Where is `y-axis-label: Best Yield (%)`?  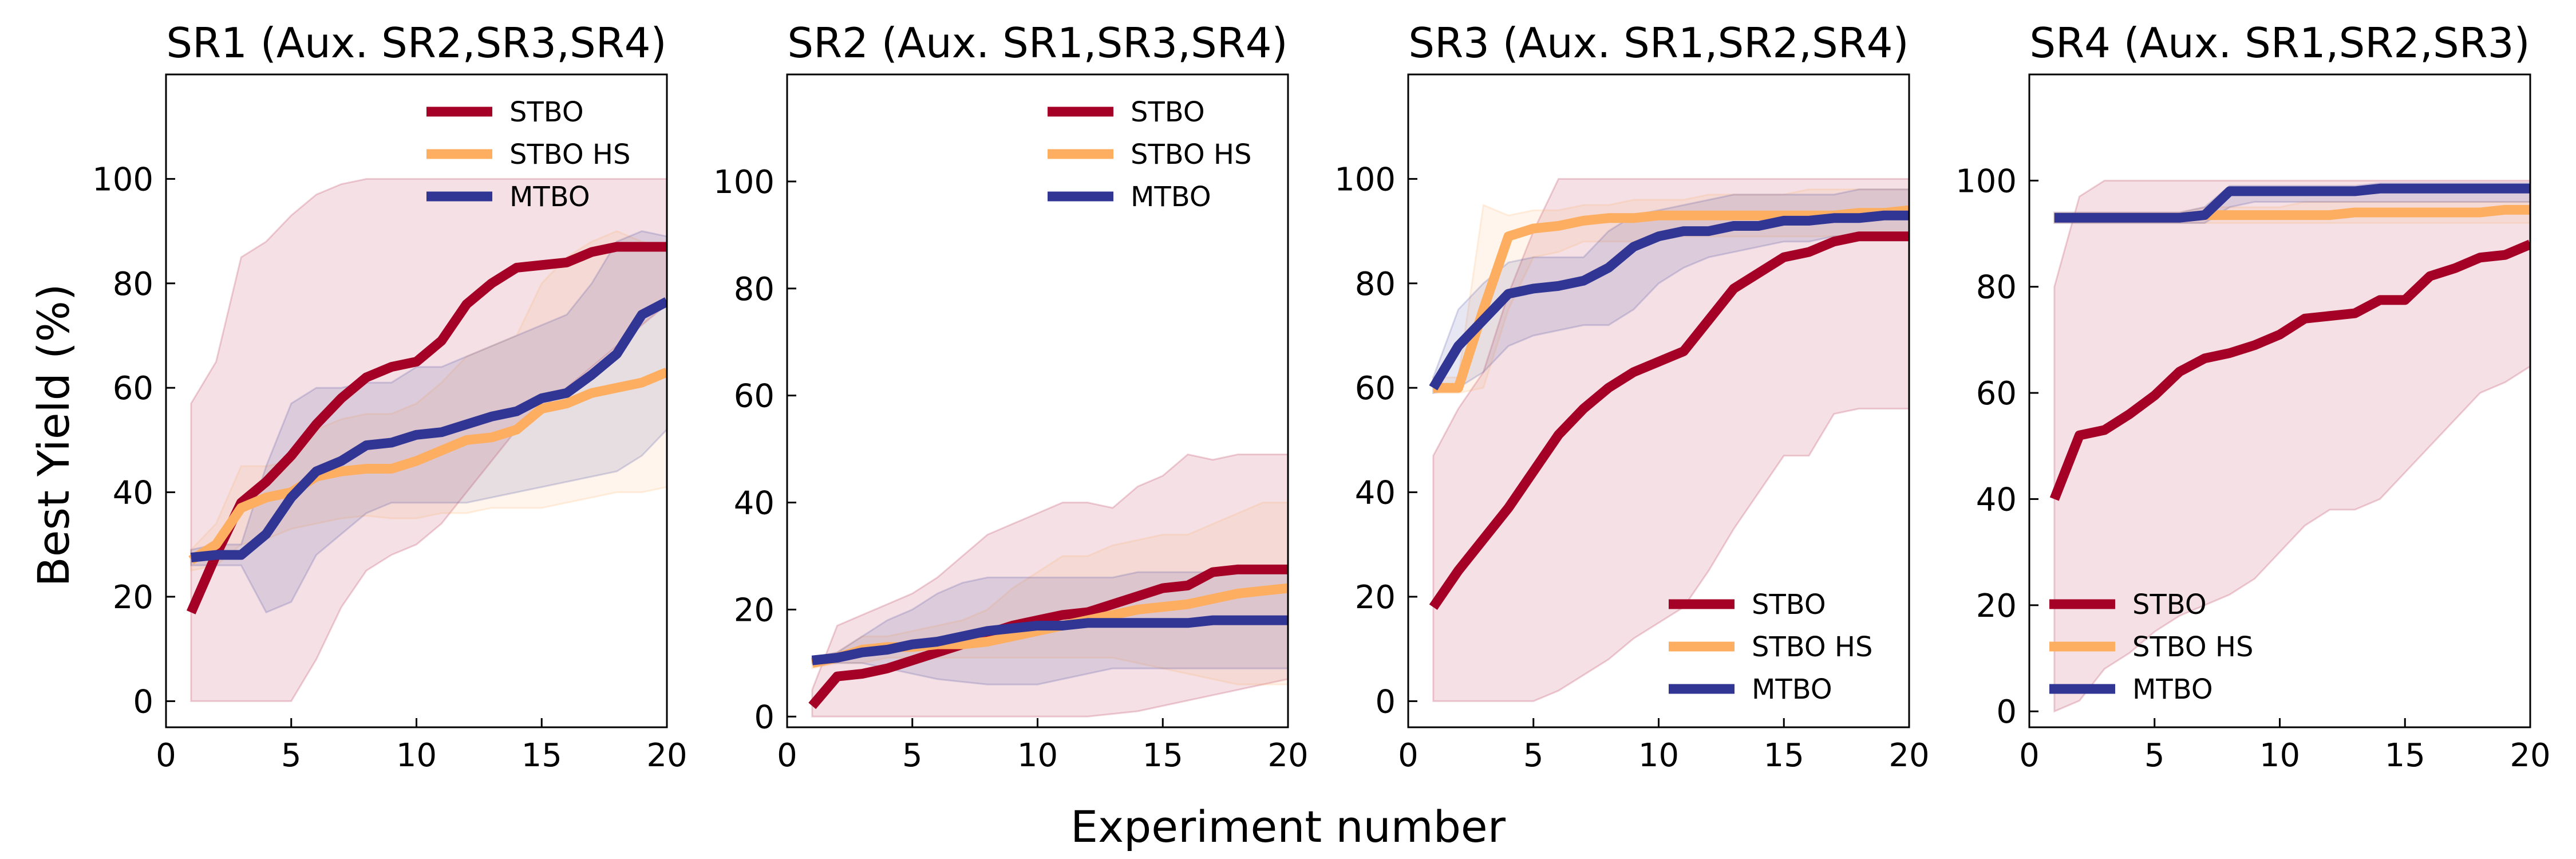 y-axis-label: Best Yield (%) is located at coordinates (53, 434).